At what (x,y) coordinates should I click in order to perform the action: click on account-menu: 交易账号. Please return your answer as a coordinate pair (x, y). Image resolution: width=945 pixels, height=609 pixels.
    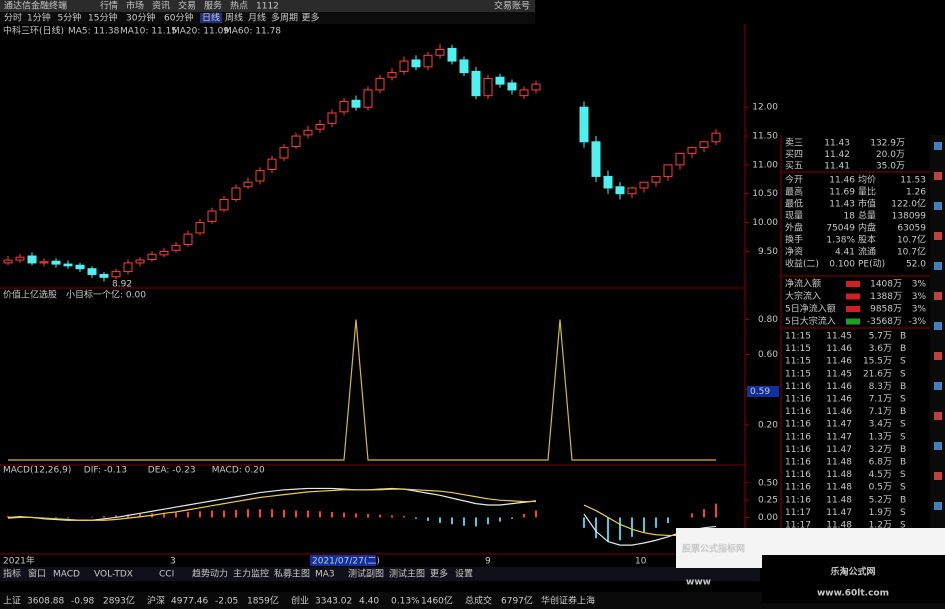
    Looking at the image, I should click on (512, 6).